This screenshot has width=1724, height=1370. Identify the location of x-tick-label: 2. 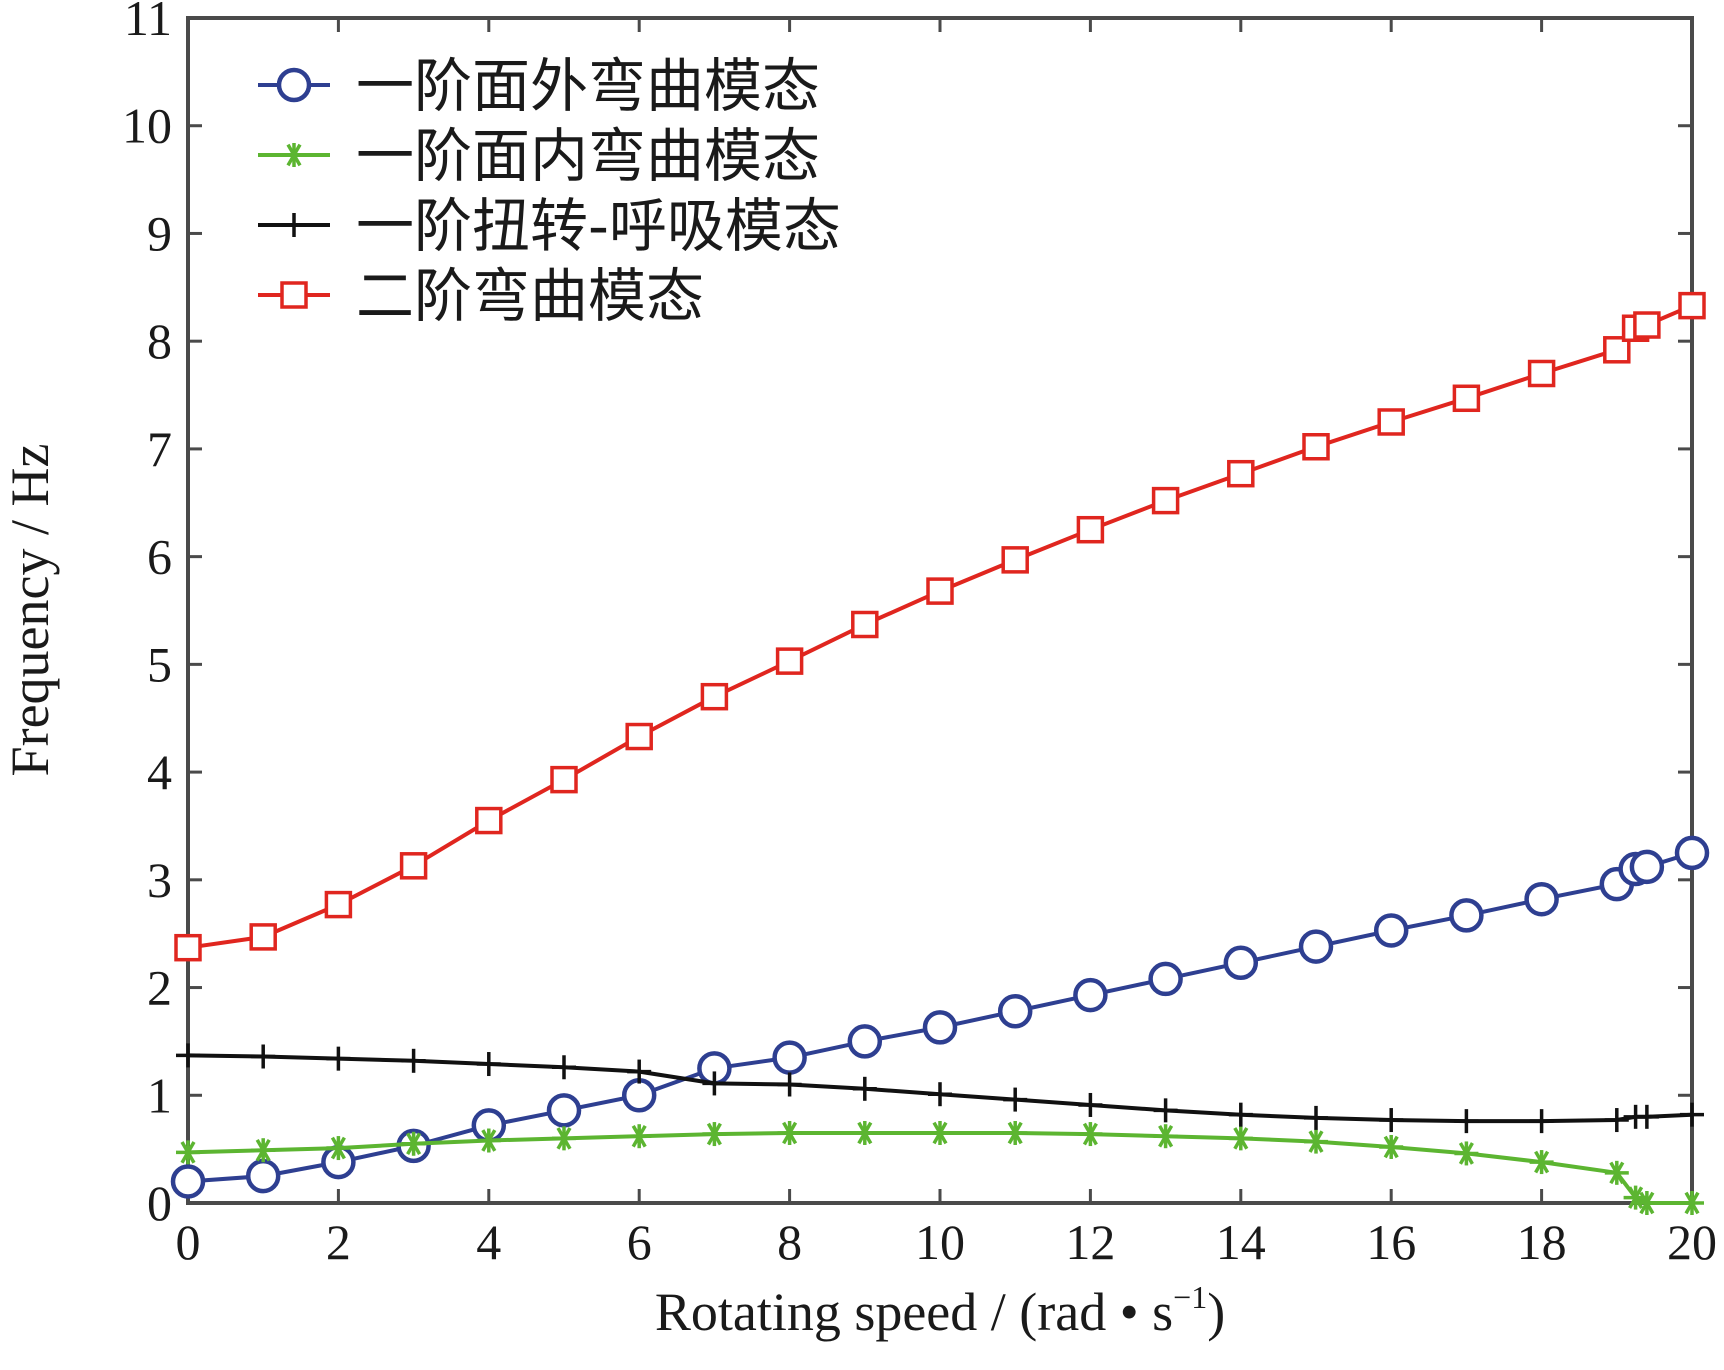
(338, 1242).